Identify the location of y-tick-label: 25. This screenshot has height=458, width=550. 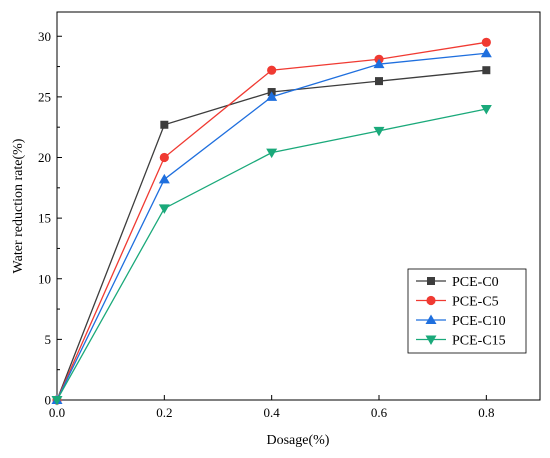
(44, 96).